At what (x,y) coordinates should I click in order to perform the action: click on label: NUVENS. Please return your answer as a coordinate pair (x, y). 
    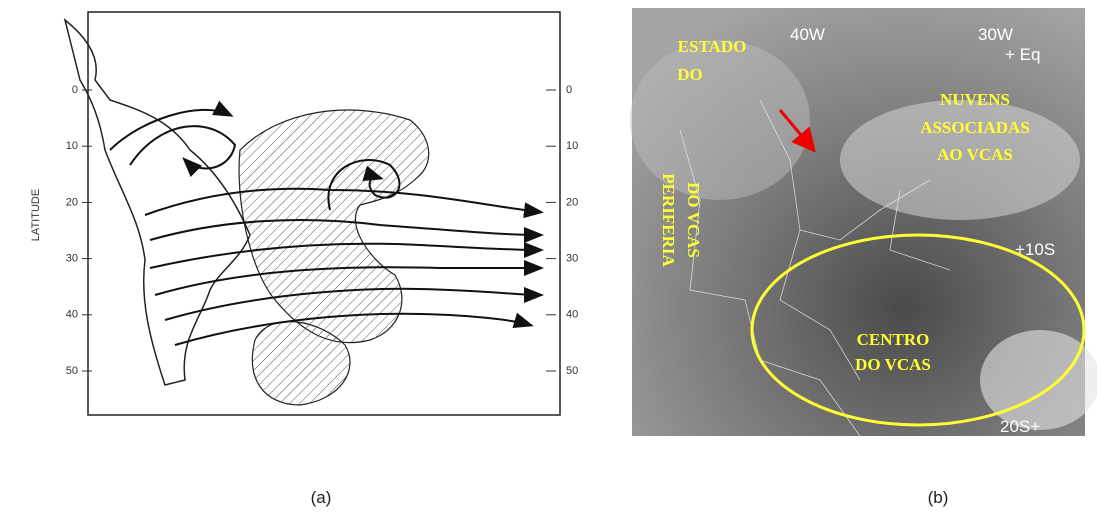
    Looking at the image, I should click on (975, 99).